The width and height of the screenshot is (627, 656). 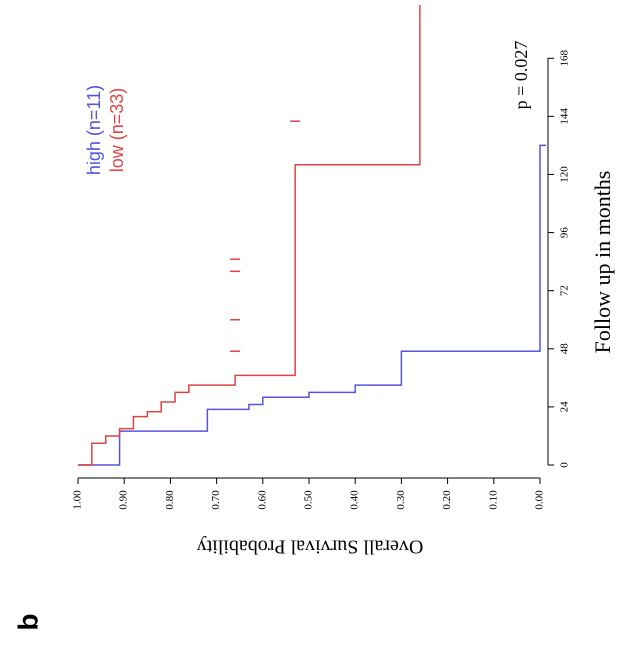 What do you see at coordinates (565, 349) in the screenshot?
I see `x-tick-label: 48` at bounding box center [565, 349].